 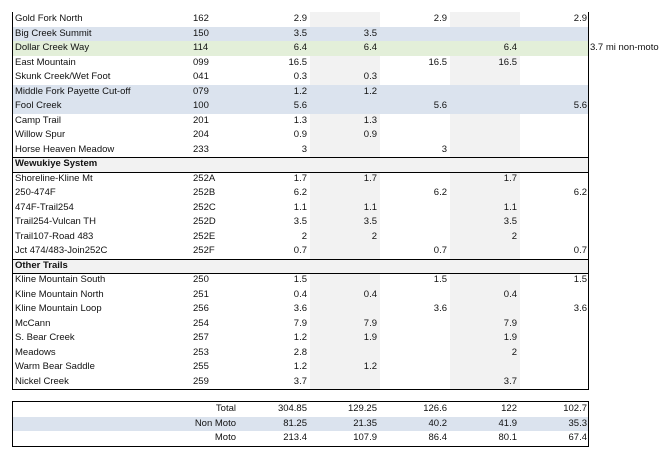 What do you see at coordinates (370, 207) in the screenshot?
I see `mileage: 1.1` at bounding box center [370, 207].